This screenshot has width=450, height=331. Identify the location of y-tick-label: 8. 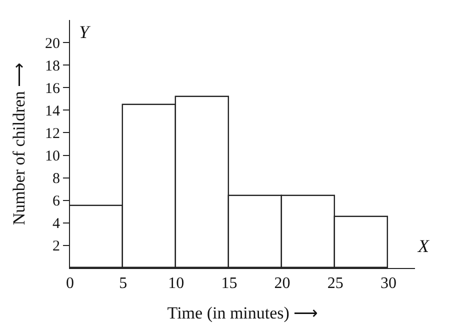
(56, 179).